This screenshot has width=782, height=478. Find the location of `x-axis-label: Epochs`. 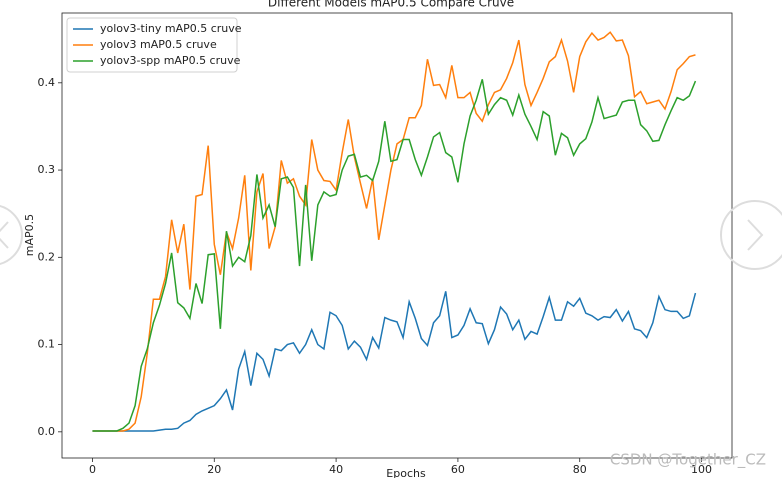

x-axis-label: Epochs is located at coordinates (406, 472).